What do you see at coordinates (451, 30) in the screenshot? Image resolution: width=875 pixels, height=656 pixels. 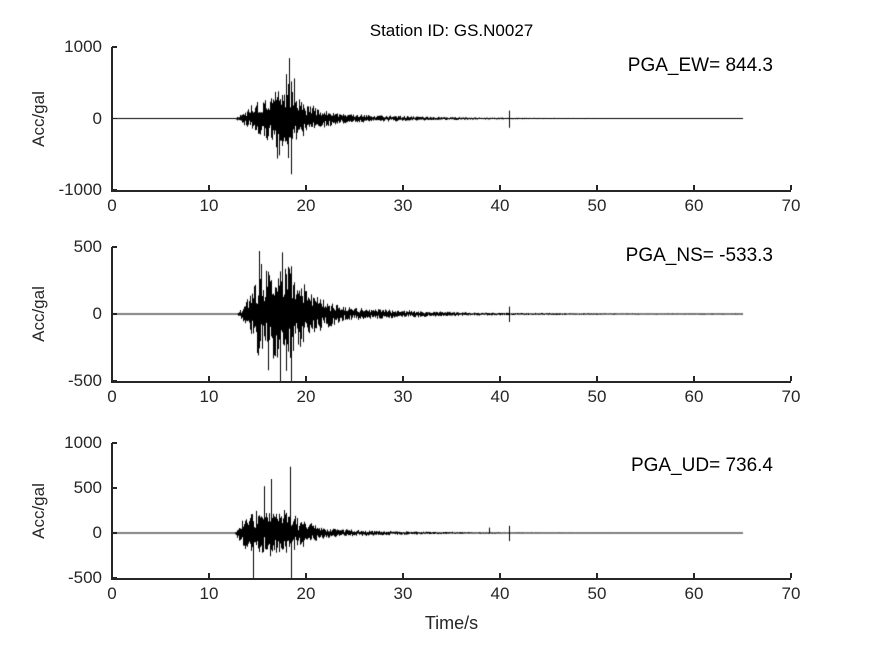 I see `figure-title: Station ID: GS.N0027` at bounding box center [451, 30].